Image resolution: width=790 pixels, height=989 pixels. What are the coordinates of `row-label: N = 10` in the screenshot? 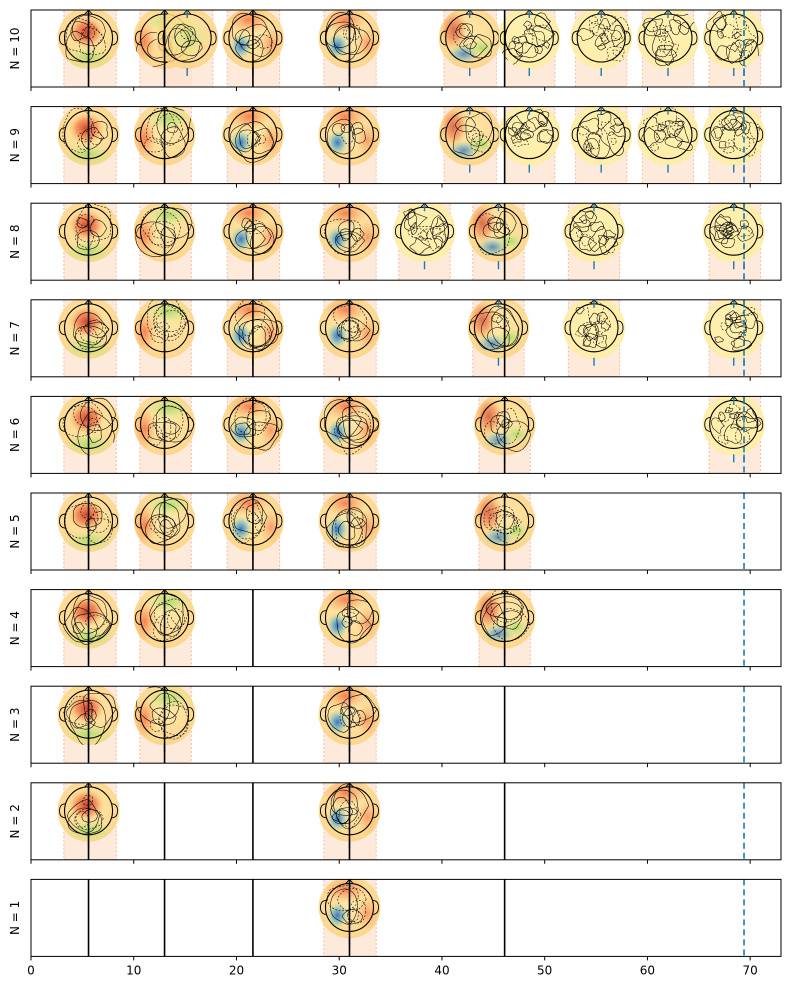 It's located at (15, 49).